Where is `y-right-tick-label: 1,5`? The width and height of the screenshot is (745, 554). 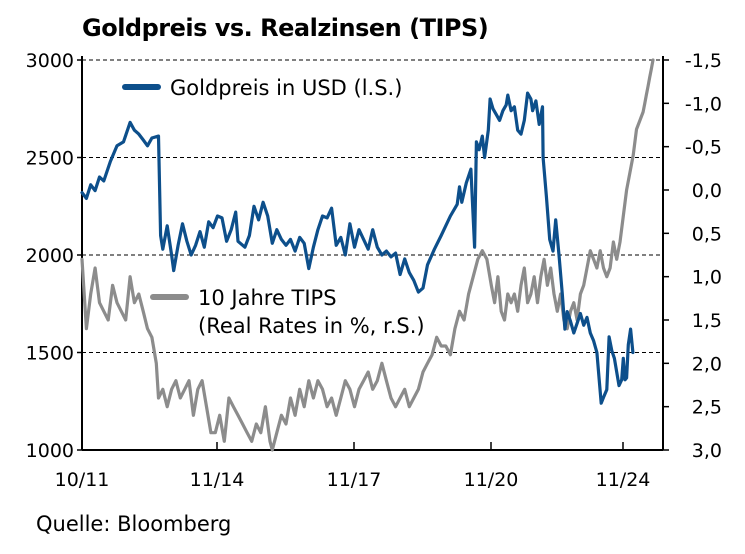 y-right-tick-label: 1,5 is located at coordinates (707, 321).